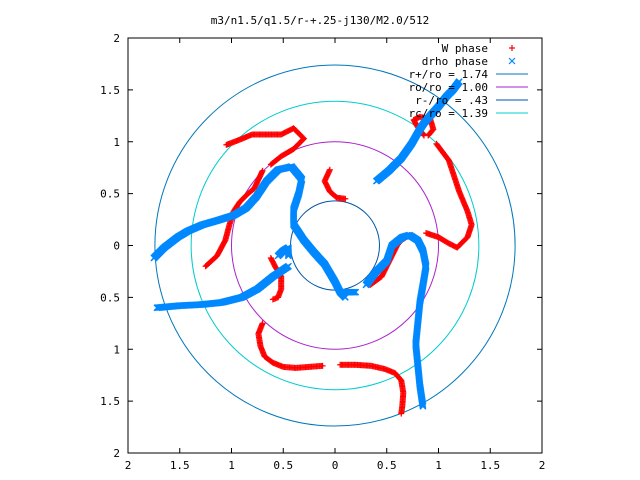  Describe the element at coordinates (465, 48) in the screenshot. I see `legend-label: W phase` at that location.